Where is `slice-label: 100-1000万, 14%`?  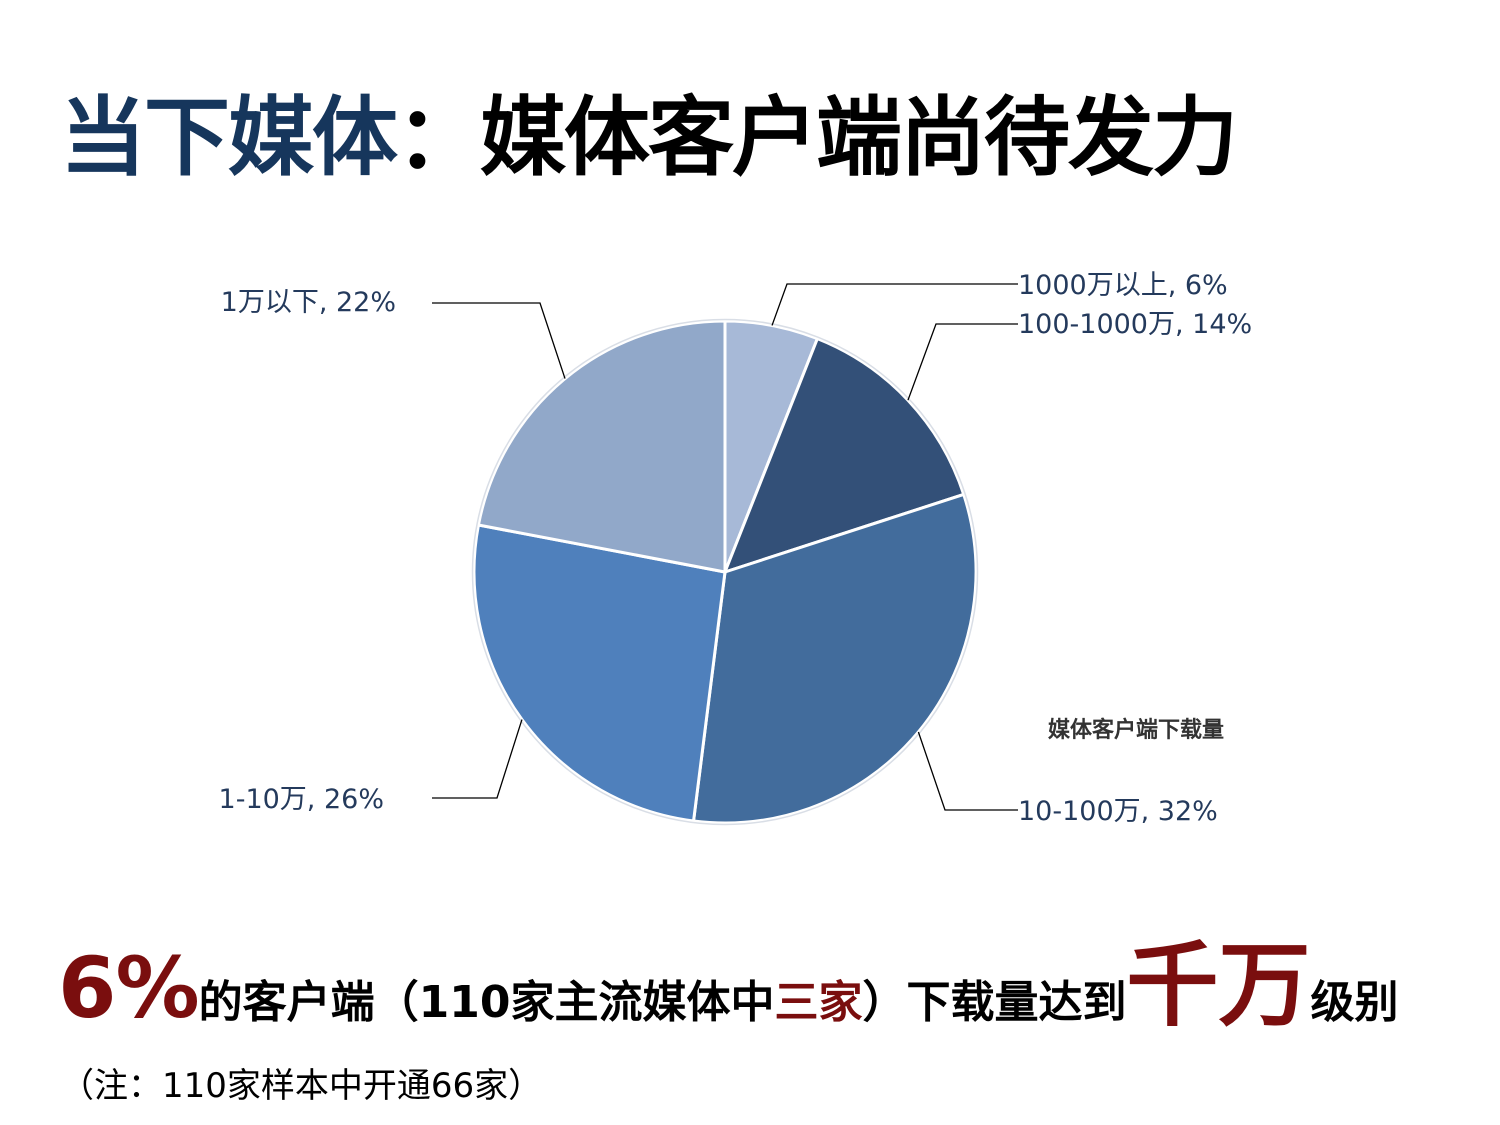 slice-label: 100-1000万, 14% is located at coordinates (1135, 324).